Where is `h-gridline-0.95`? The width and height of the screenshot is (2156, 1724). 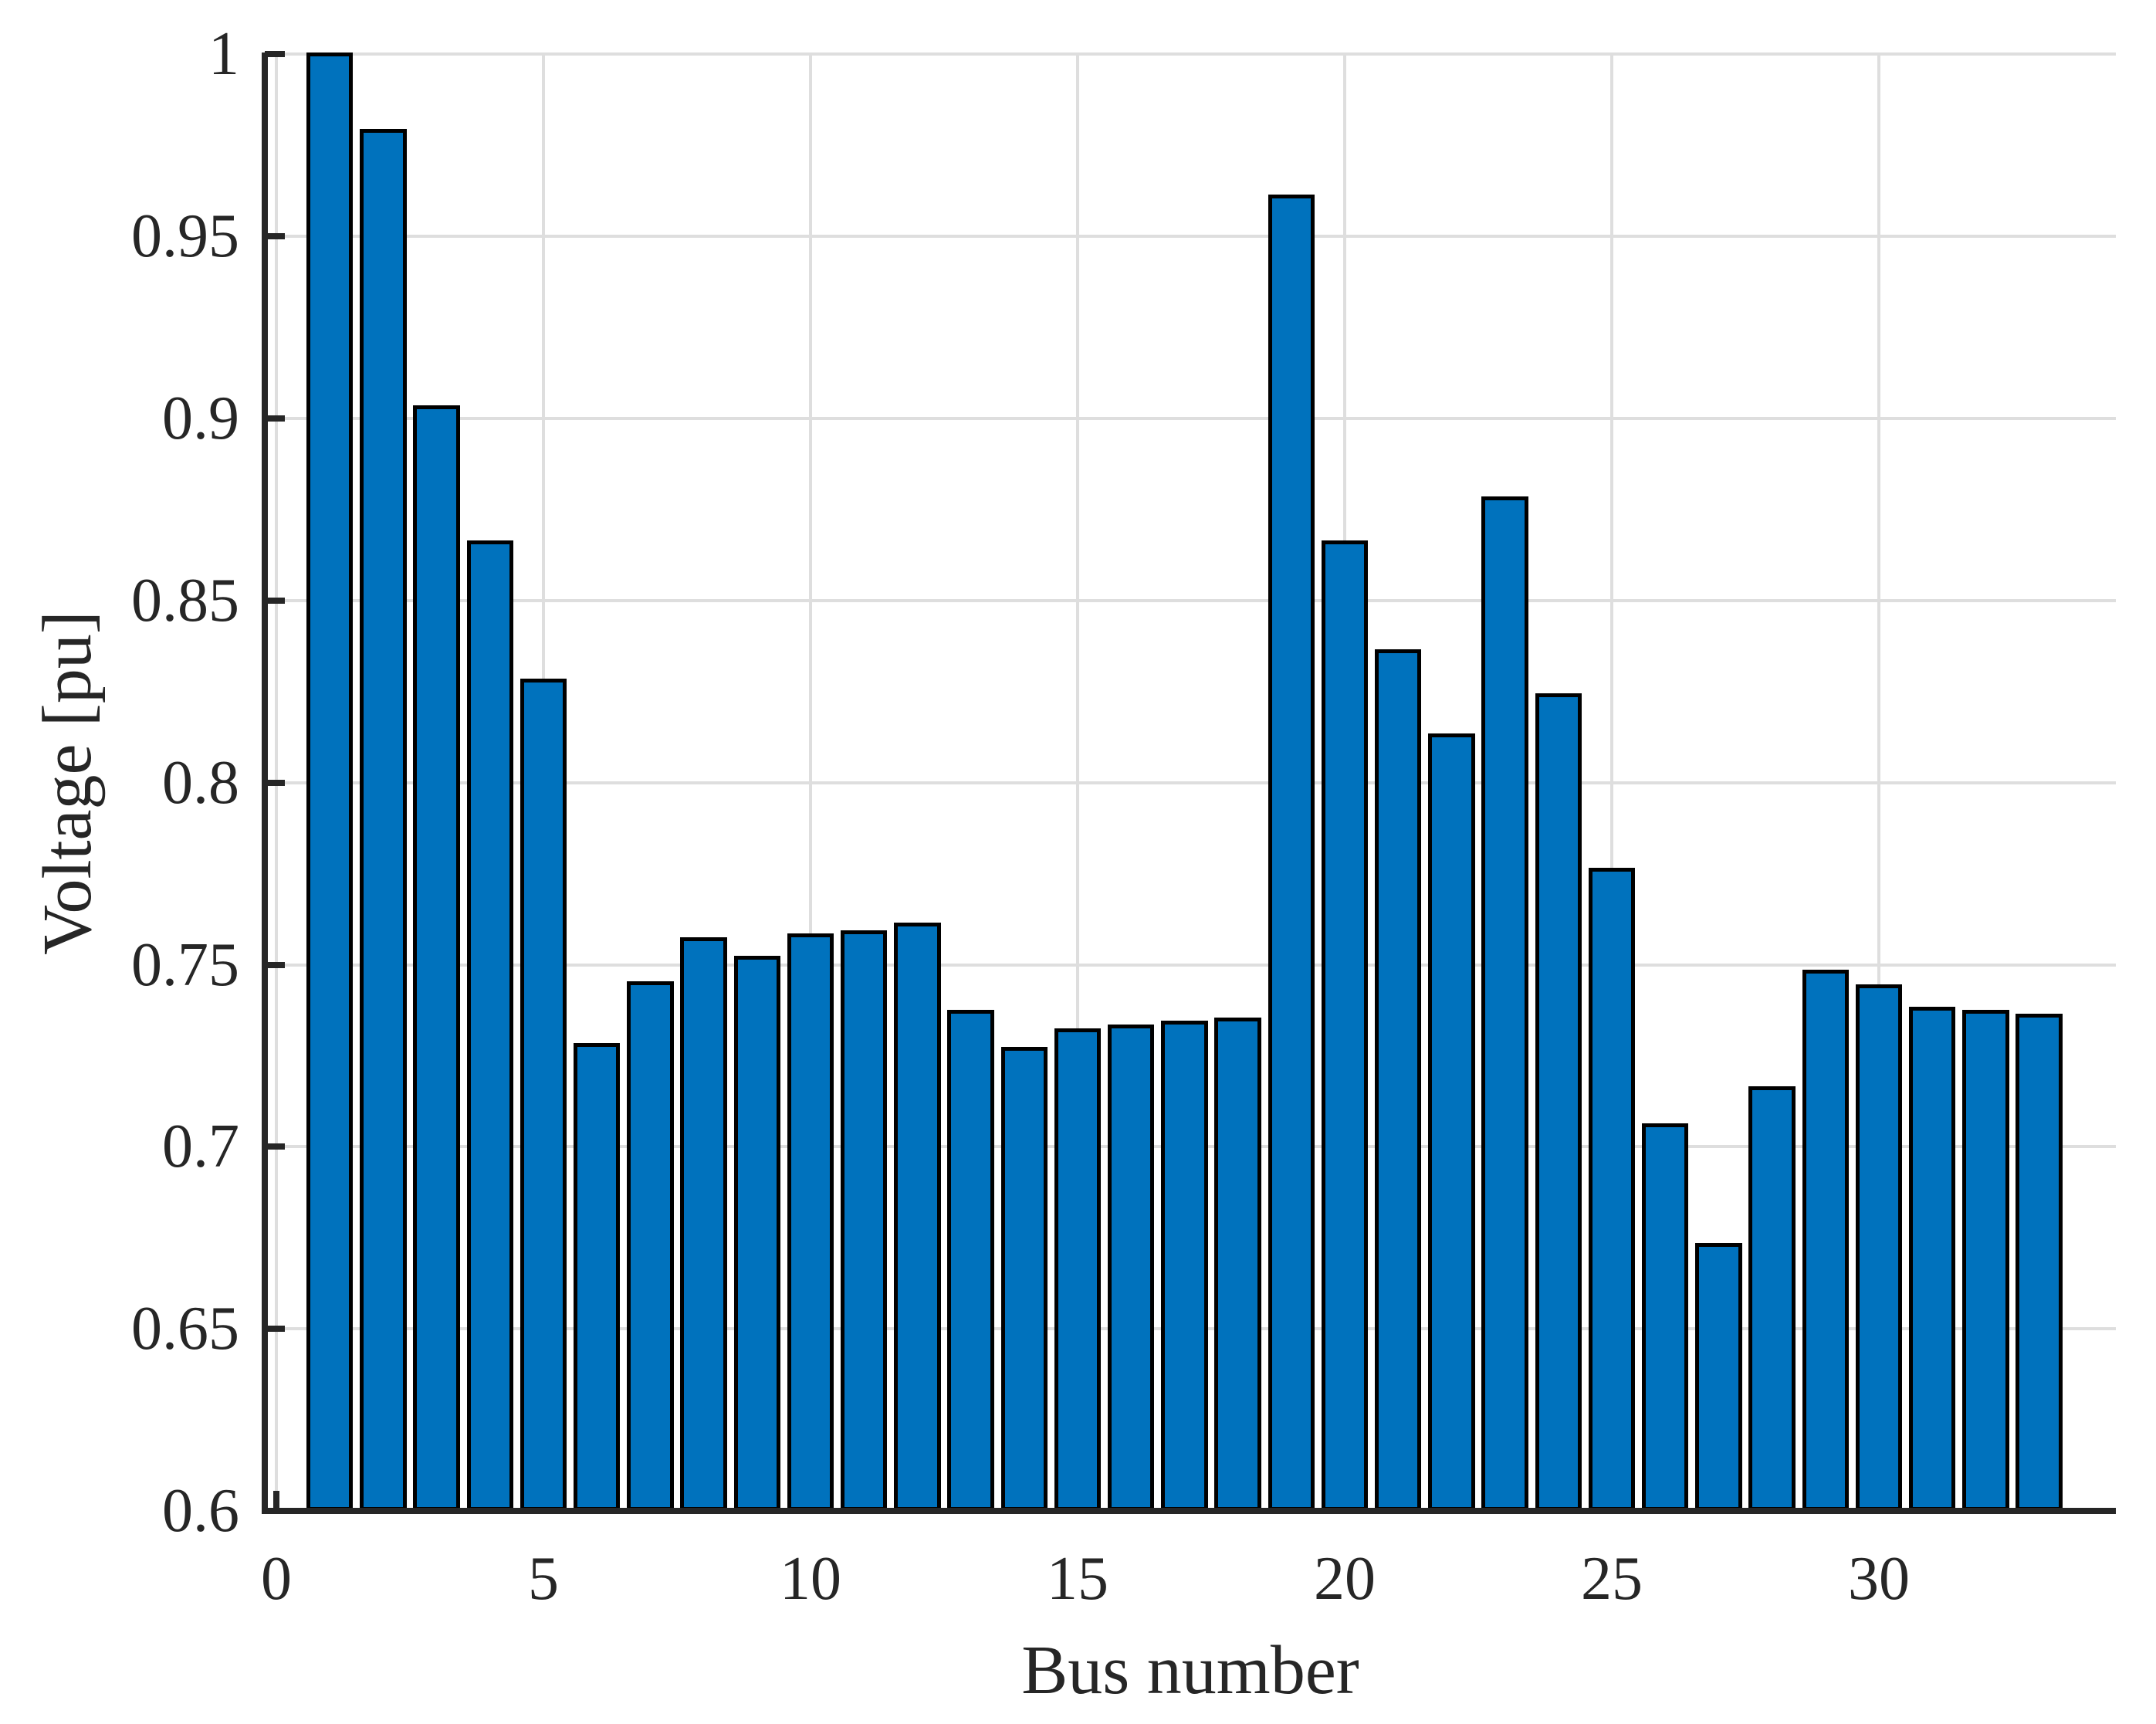 h-gridline-0.95 is located at coordinates (1190, 236).